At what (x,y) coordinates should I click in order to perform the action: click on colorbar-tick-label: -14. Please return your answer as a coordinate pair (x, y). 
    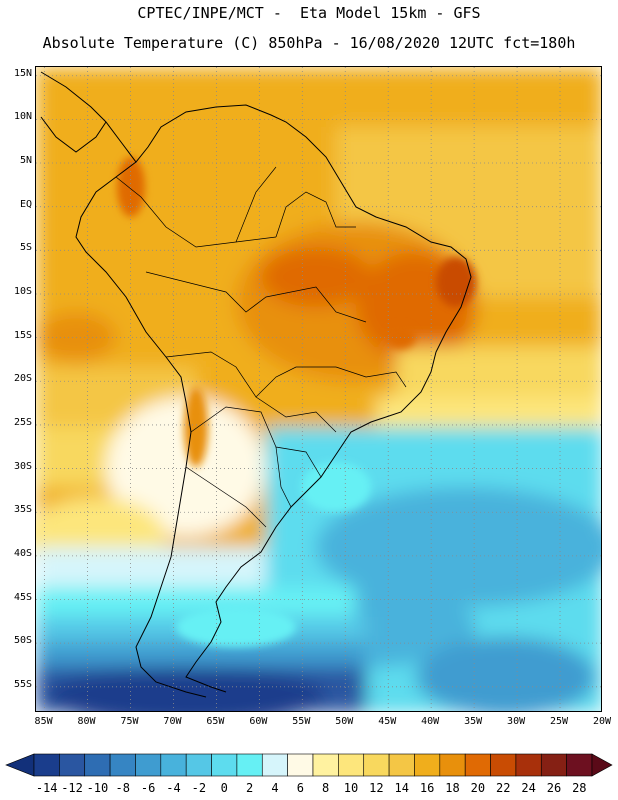
    Looking at the image, I should click on (46, 788).